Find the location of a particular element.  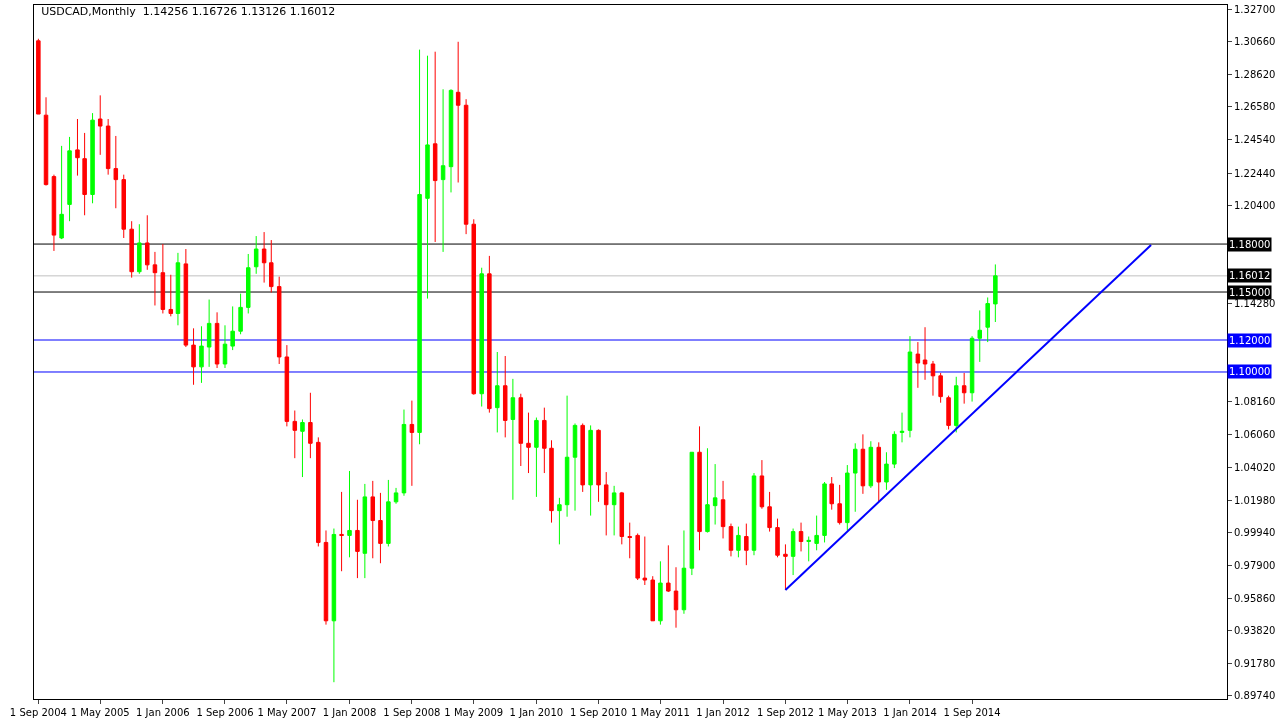

y-tick-label: 1.01980 is located at coordinates (1255, 500).